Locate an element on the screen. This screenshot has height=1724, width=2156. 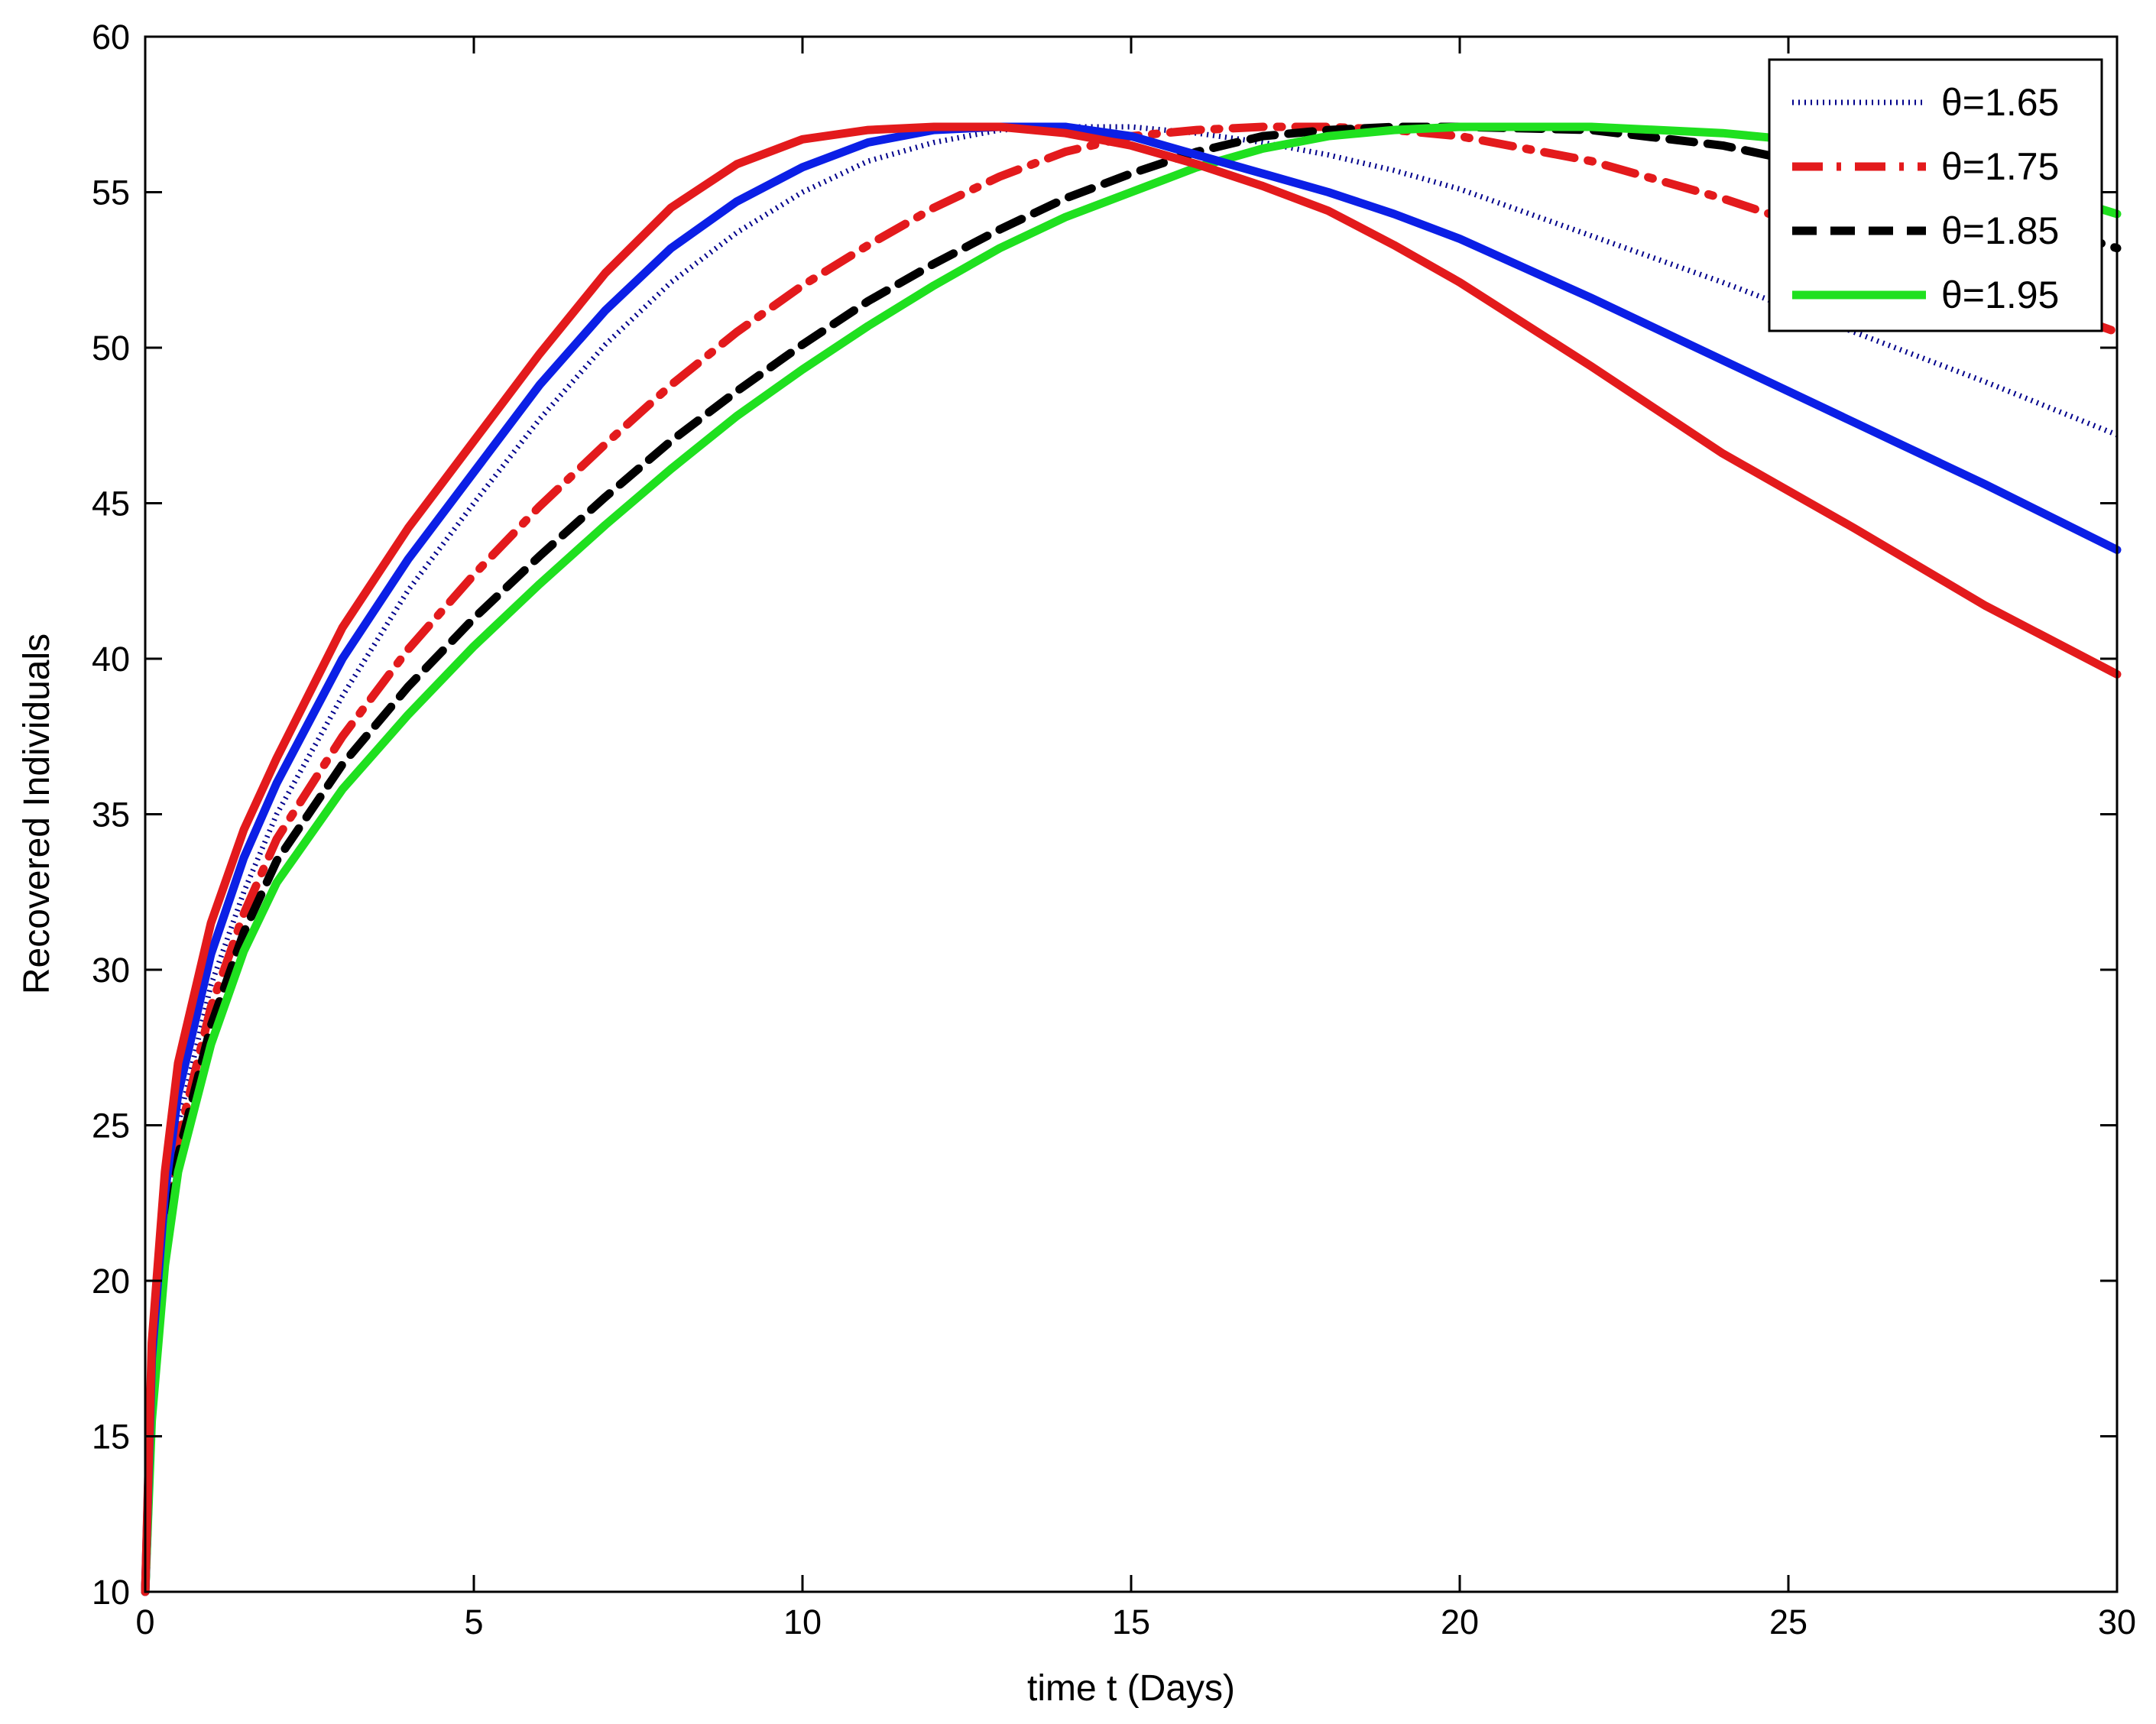
legend-box is located at coordinates (1935, 195).